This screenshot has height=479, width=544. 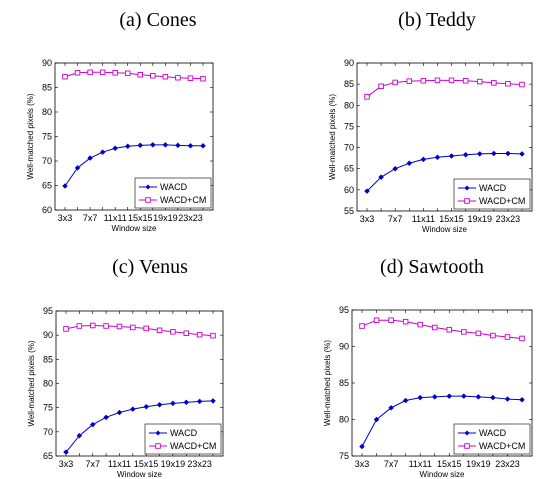 What do you see at coordinates (157, 20) in the screenshot?
I see `chart-title: (a) Cones` at bounding box center [157, 20].